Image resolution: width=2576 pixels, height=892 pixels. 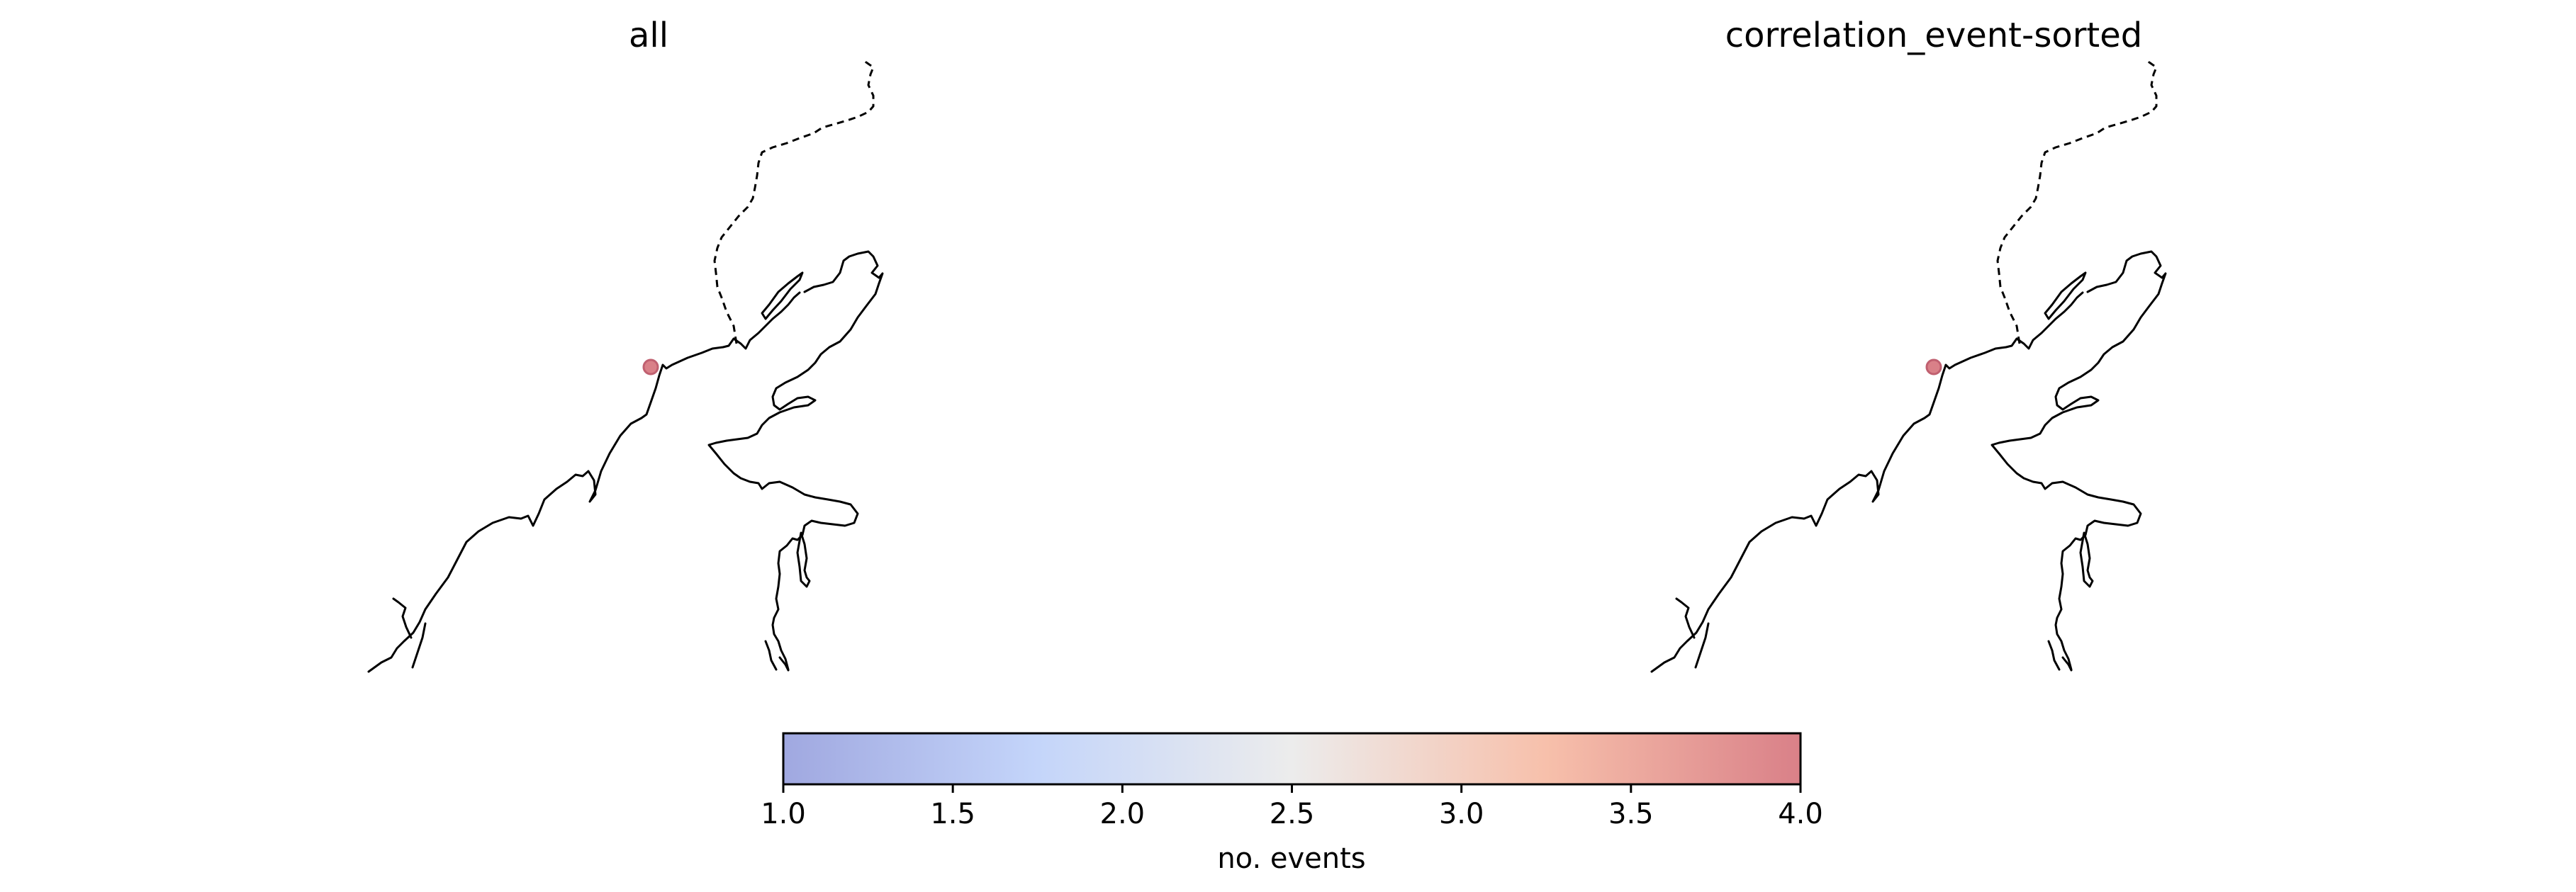 What do you see at coordinates (953, 814) in the screenshot?
I see `colorbar-tick-label: 1.5` at bounding box center [953, 814].